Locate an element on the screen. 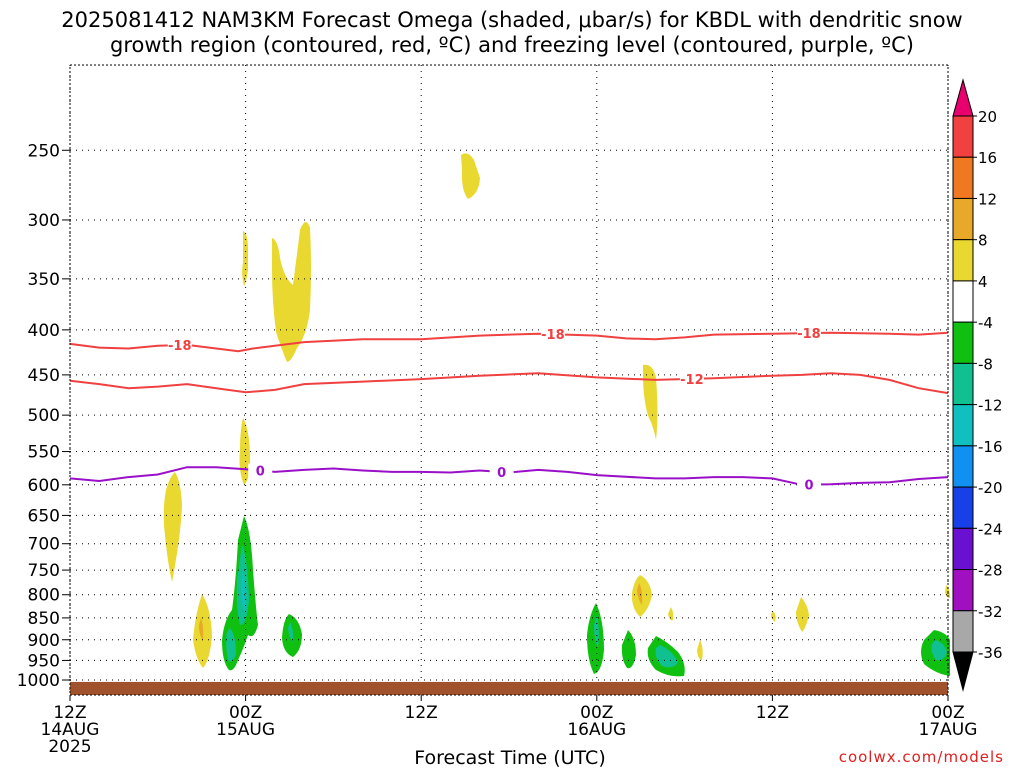 The width and height of the screenshot is (1024, 768). y-tick-label: 250 is located at coordinates (44, 151).